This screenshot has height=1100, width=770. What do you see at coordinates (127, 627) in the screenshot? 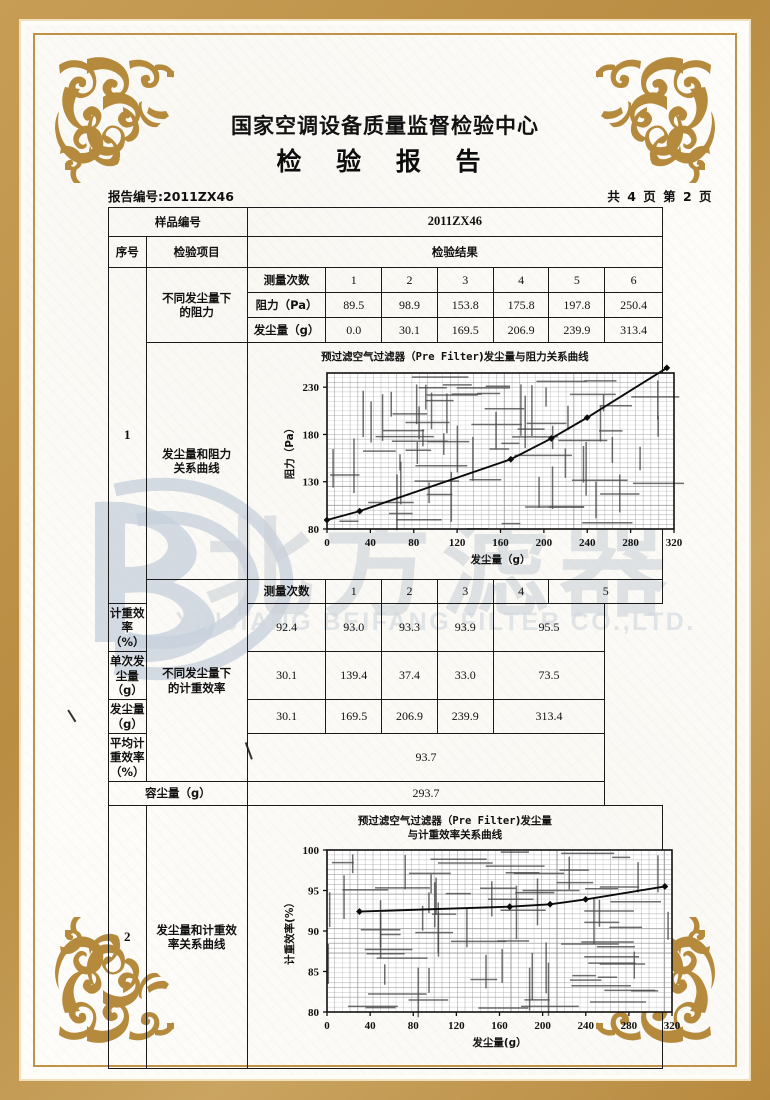
I see `label-gravimetric-eff: 计重效率（%）` at bounding box center [127, 627].